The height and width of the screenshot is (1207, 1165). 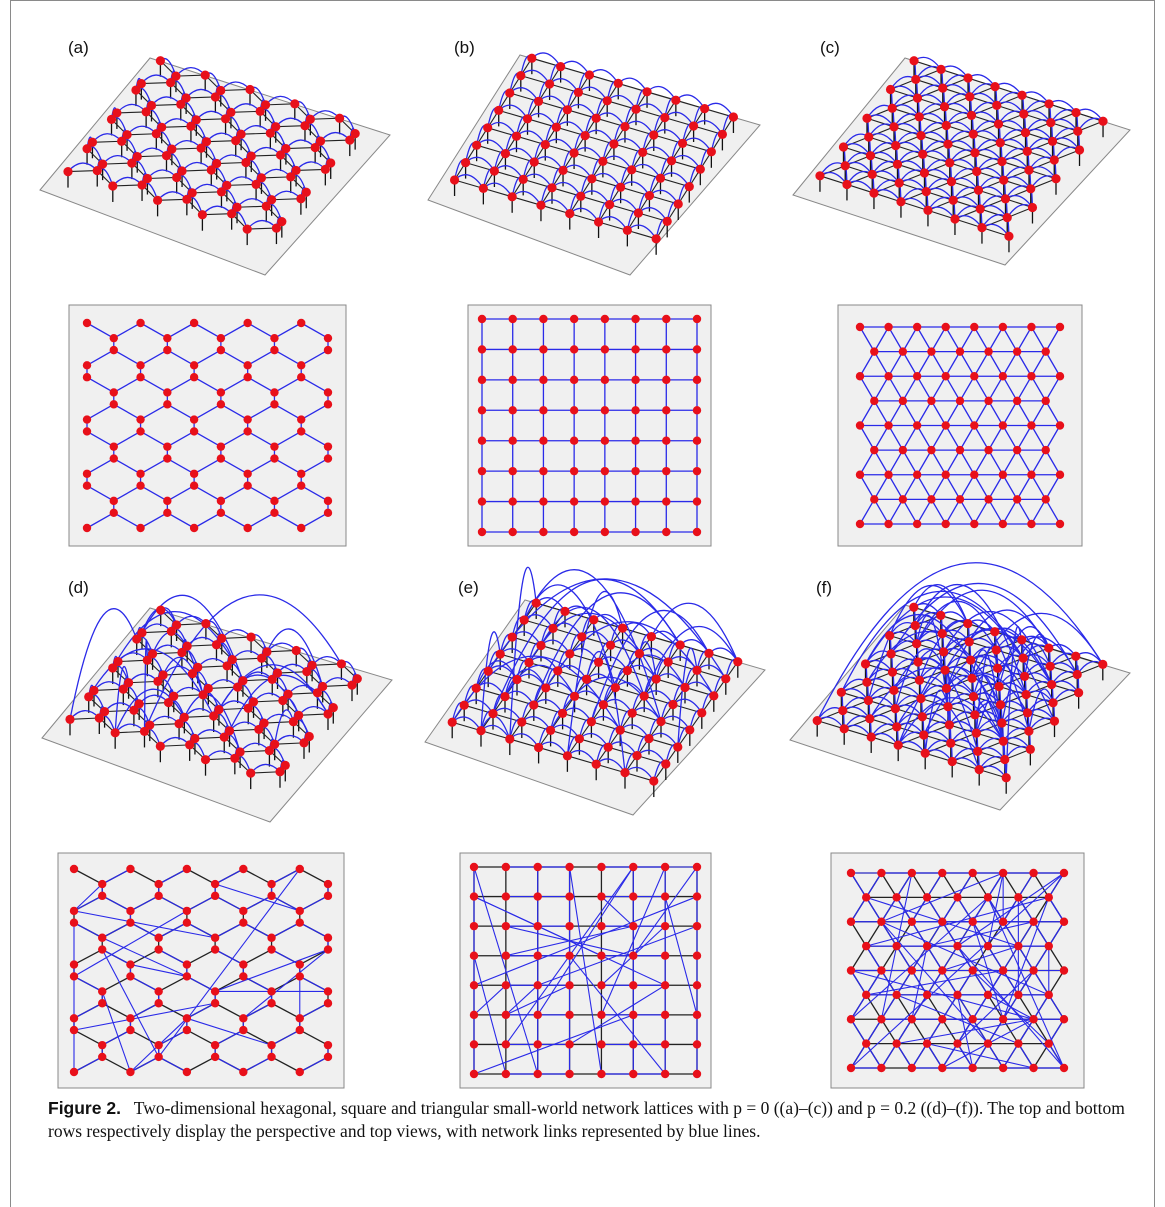 I want to click on top-view-panel-b, so click(x=589, y=425).